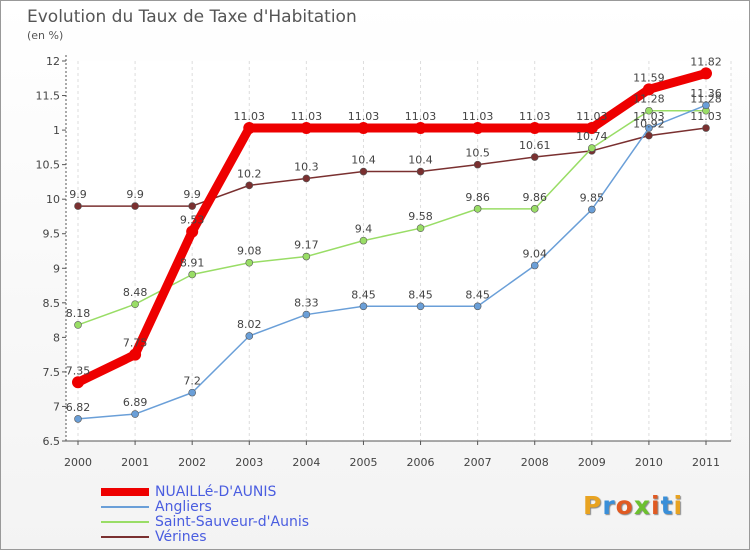 The height and width of the screenshot is (551, 750). What do you see at coordinates (78, 462) in the screenshot?
I see `x-tick-label: 2000` at bounding box center [78, 462].